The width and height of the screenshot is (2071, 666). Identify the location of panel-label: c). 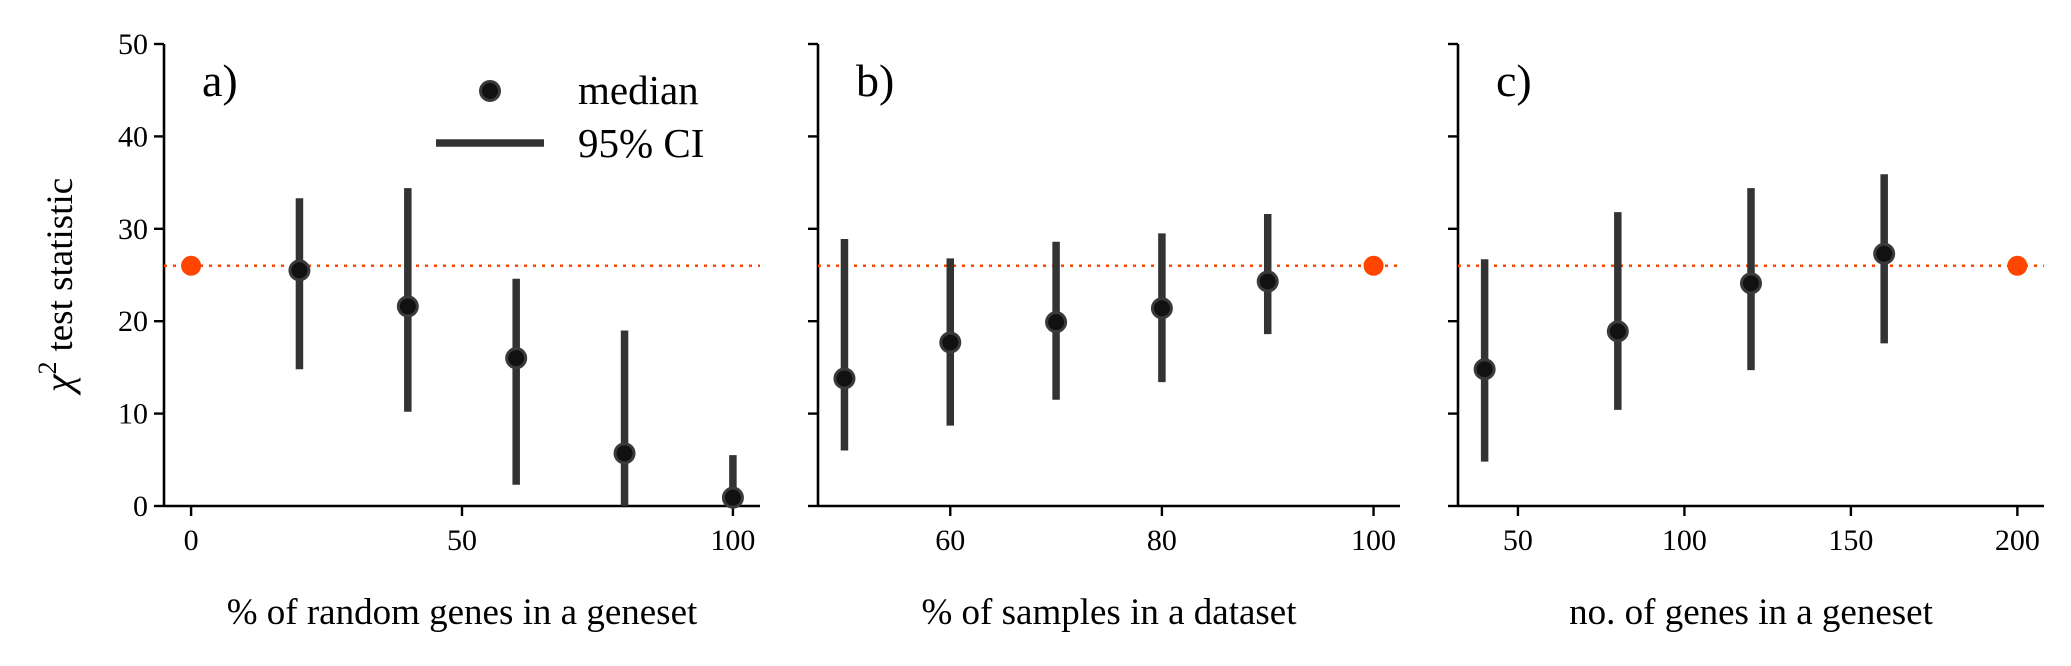
(1514, 80).